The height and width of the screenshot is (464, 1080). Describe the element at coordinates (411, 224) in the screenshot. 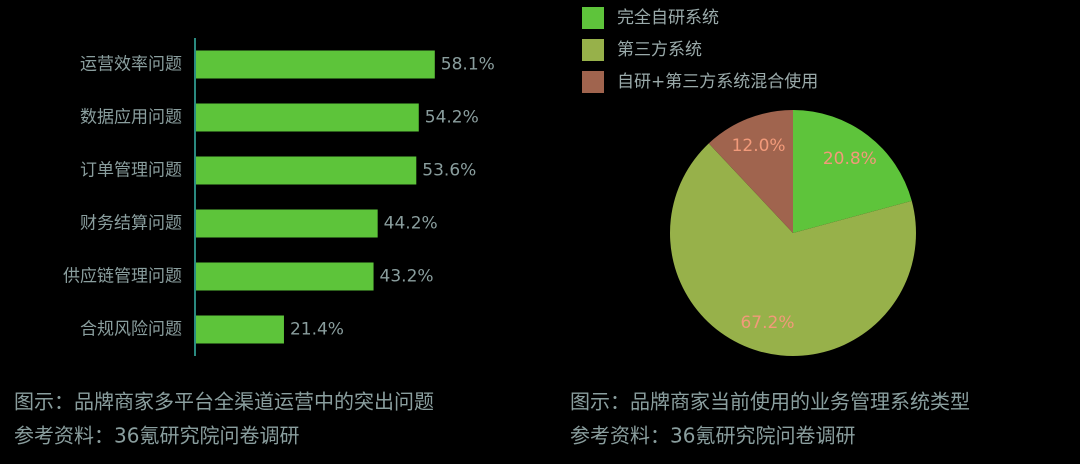

I see `value-label: 44.2%` at that location.